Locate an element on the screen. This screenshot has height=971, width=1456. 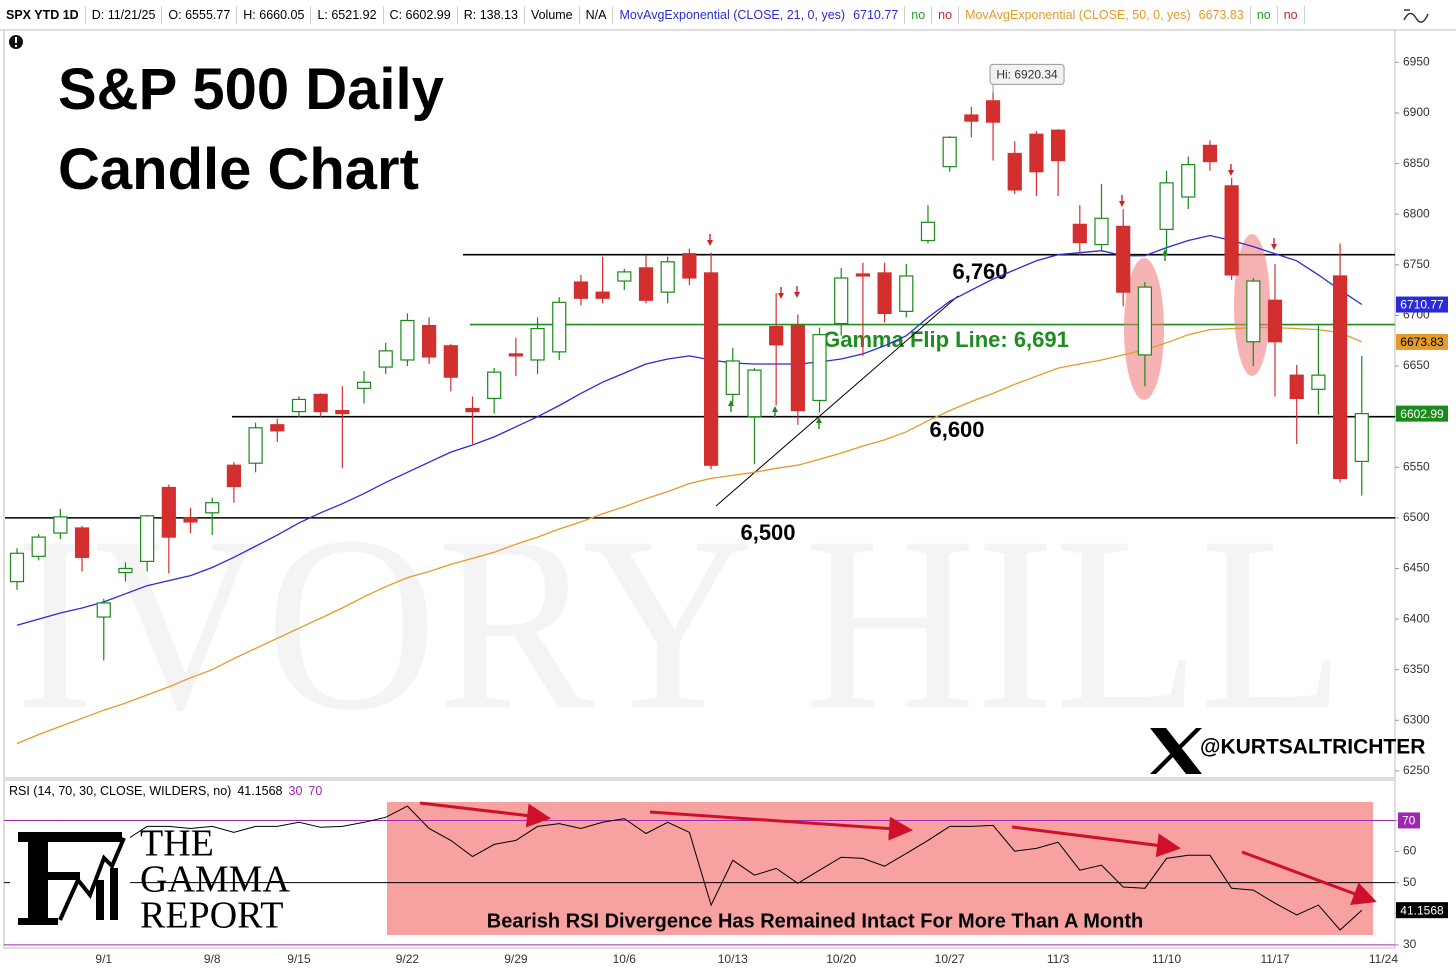
header-item: C: 6602.99 is located at coordinates (421, 15).